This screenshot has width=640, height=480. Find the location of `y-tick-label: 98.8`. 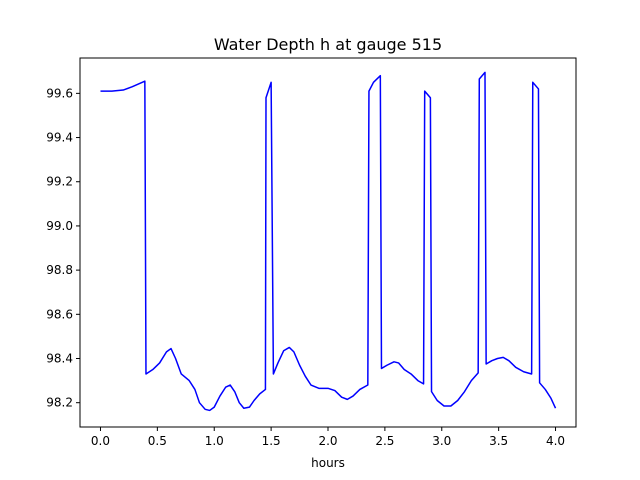

y-tick-label: 98.8 is located at coordinates (59, 270).